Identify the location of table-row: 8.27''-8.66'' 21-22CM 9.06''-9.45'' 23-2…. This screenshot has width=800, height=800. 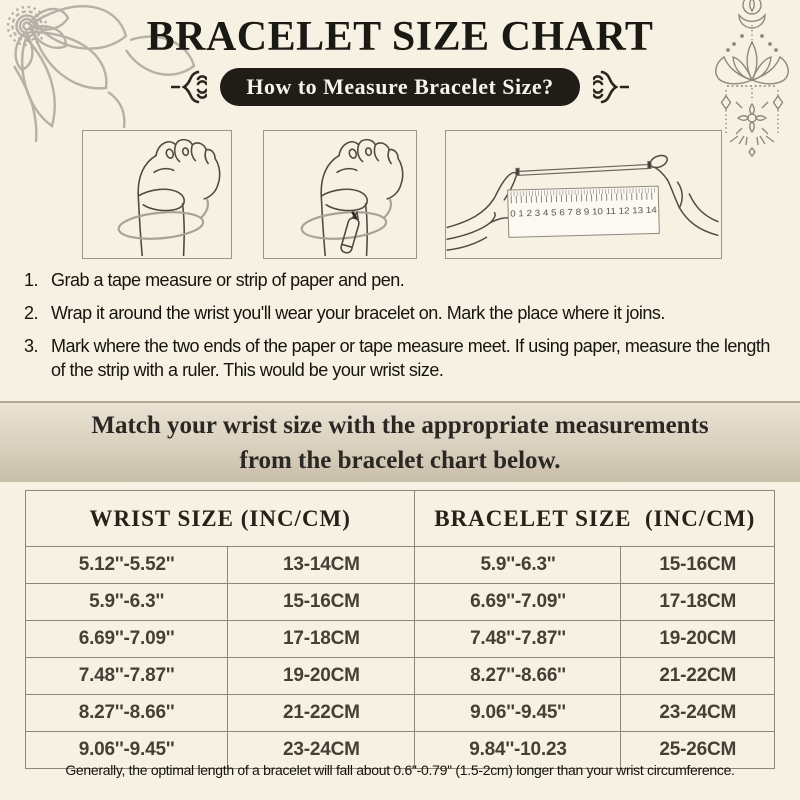
(399, 713).